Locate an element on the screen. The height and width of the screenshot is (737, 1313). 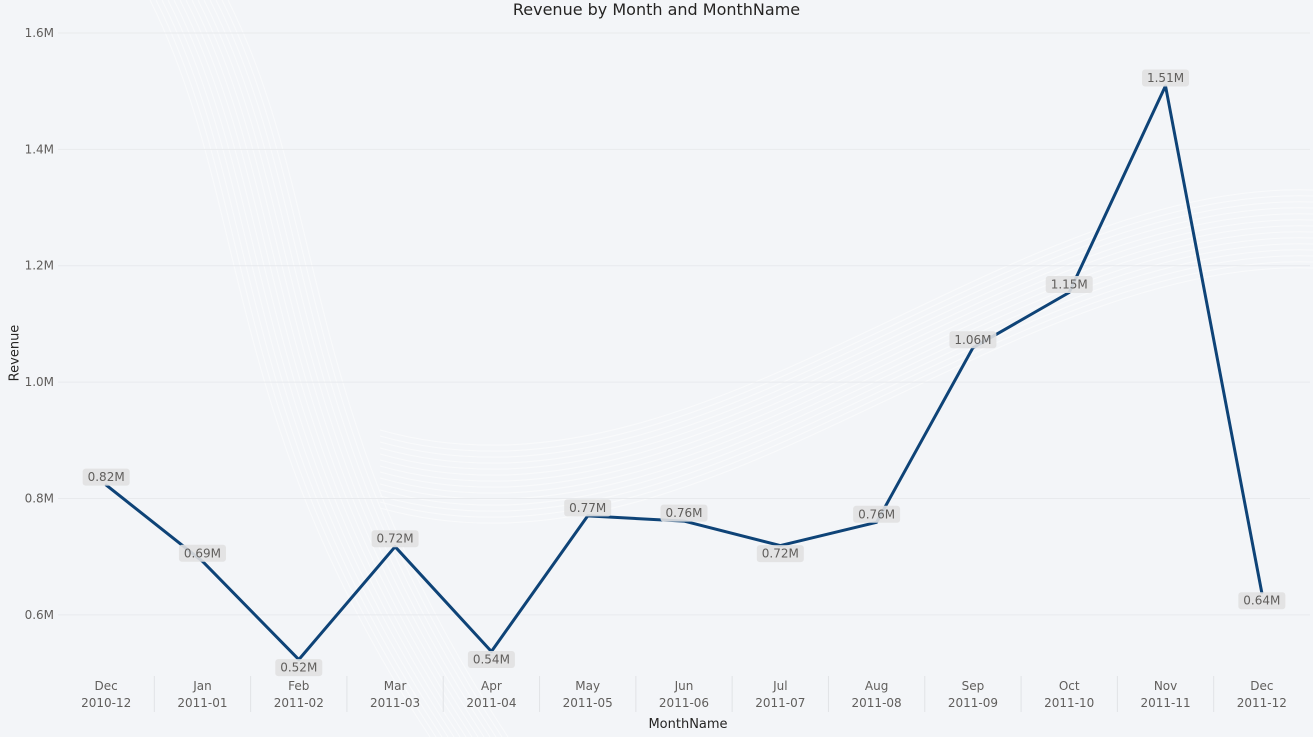
x-tick-period: 2011-04 is located at coordinates (491, 703).